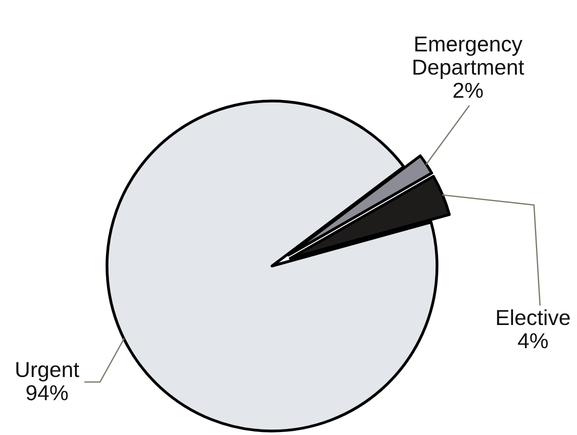  Describe the element at coordinates (468, 90) in the screenshot. I see `data-label: 2%` at that location.